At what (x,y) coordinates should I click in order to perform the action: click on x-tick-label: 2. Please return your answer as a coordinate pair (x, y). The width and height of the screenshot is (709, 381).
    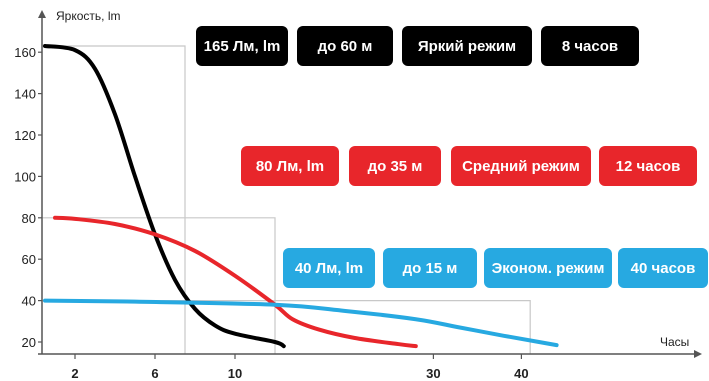
    Looking at the image, I should click on (74, 373).